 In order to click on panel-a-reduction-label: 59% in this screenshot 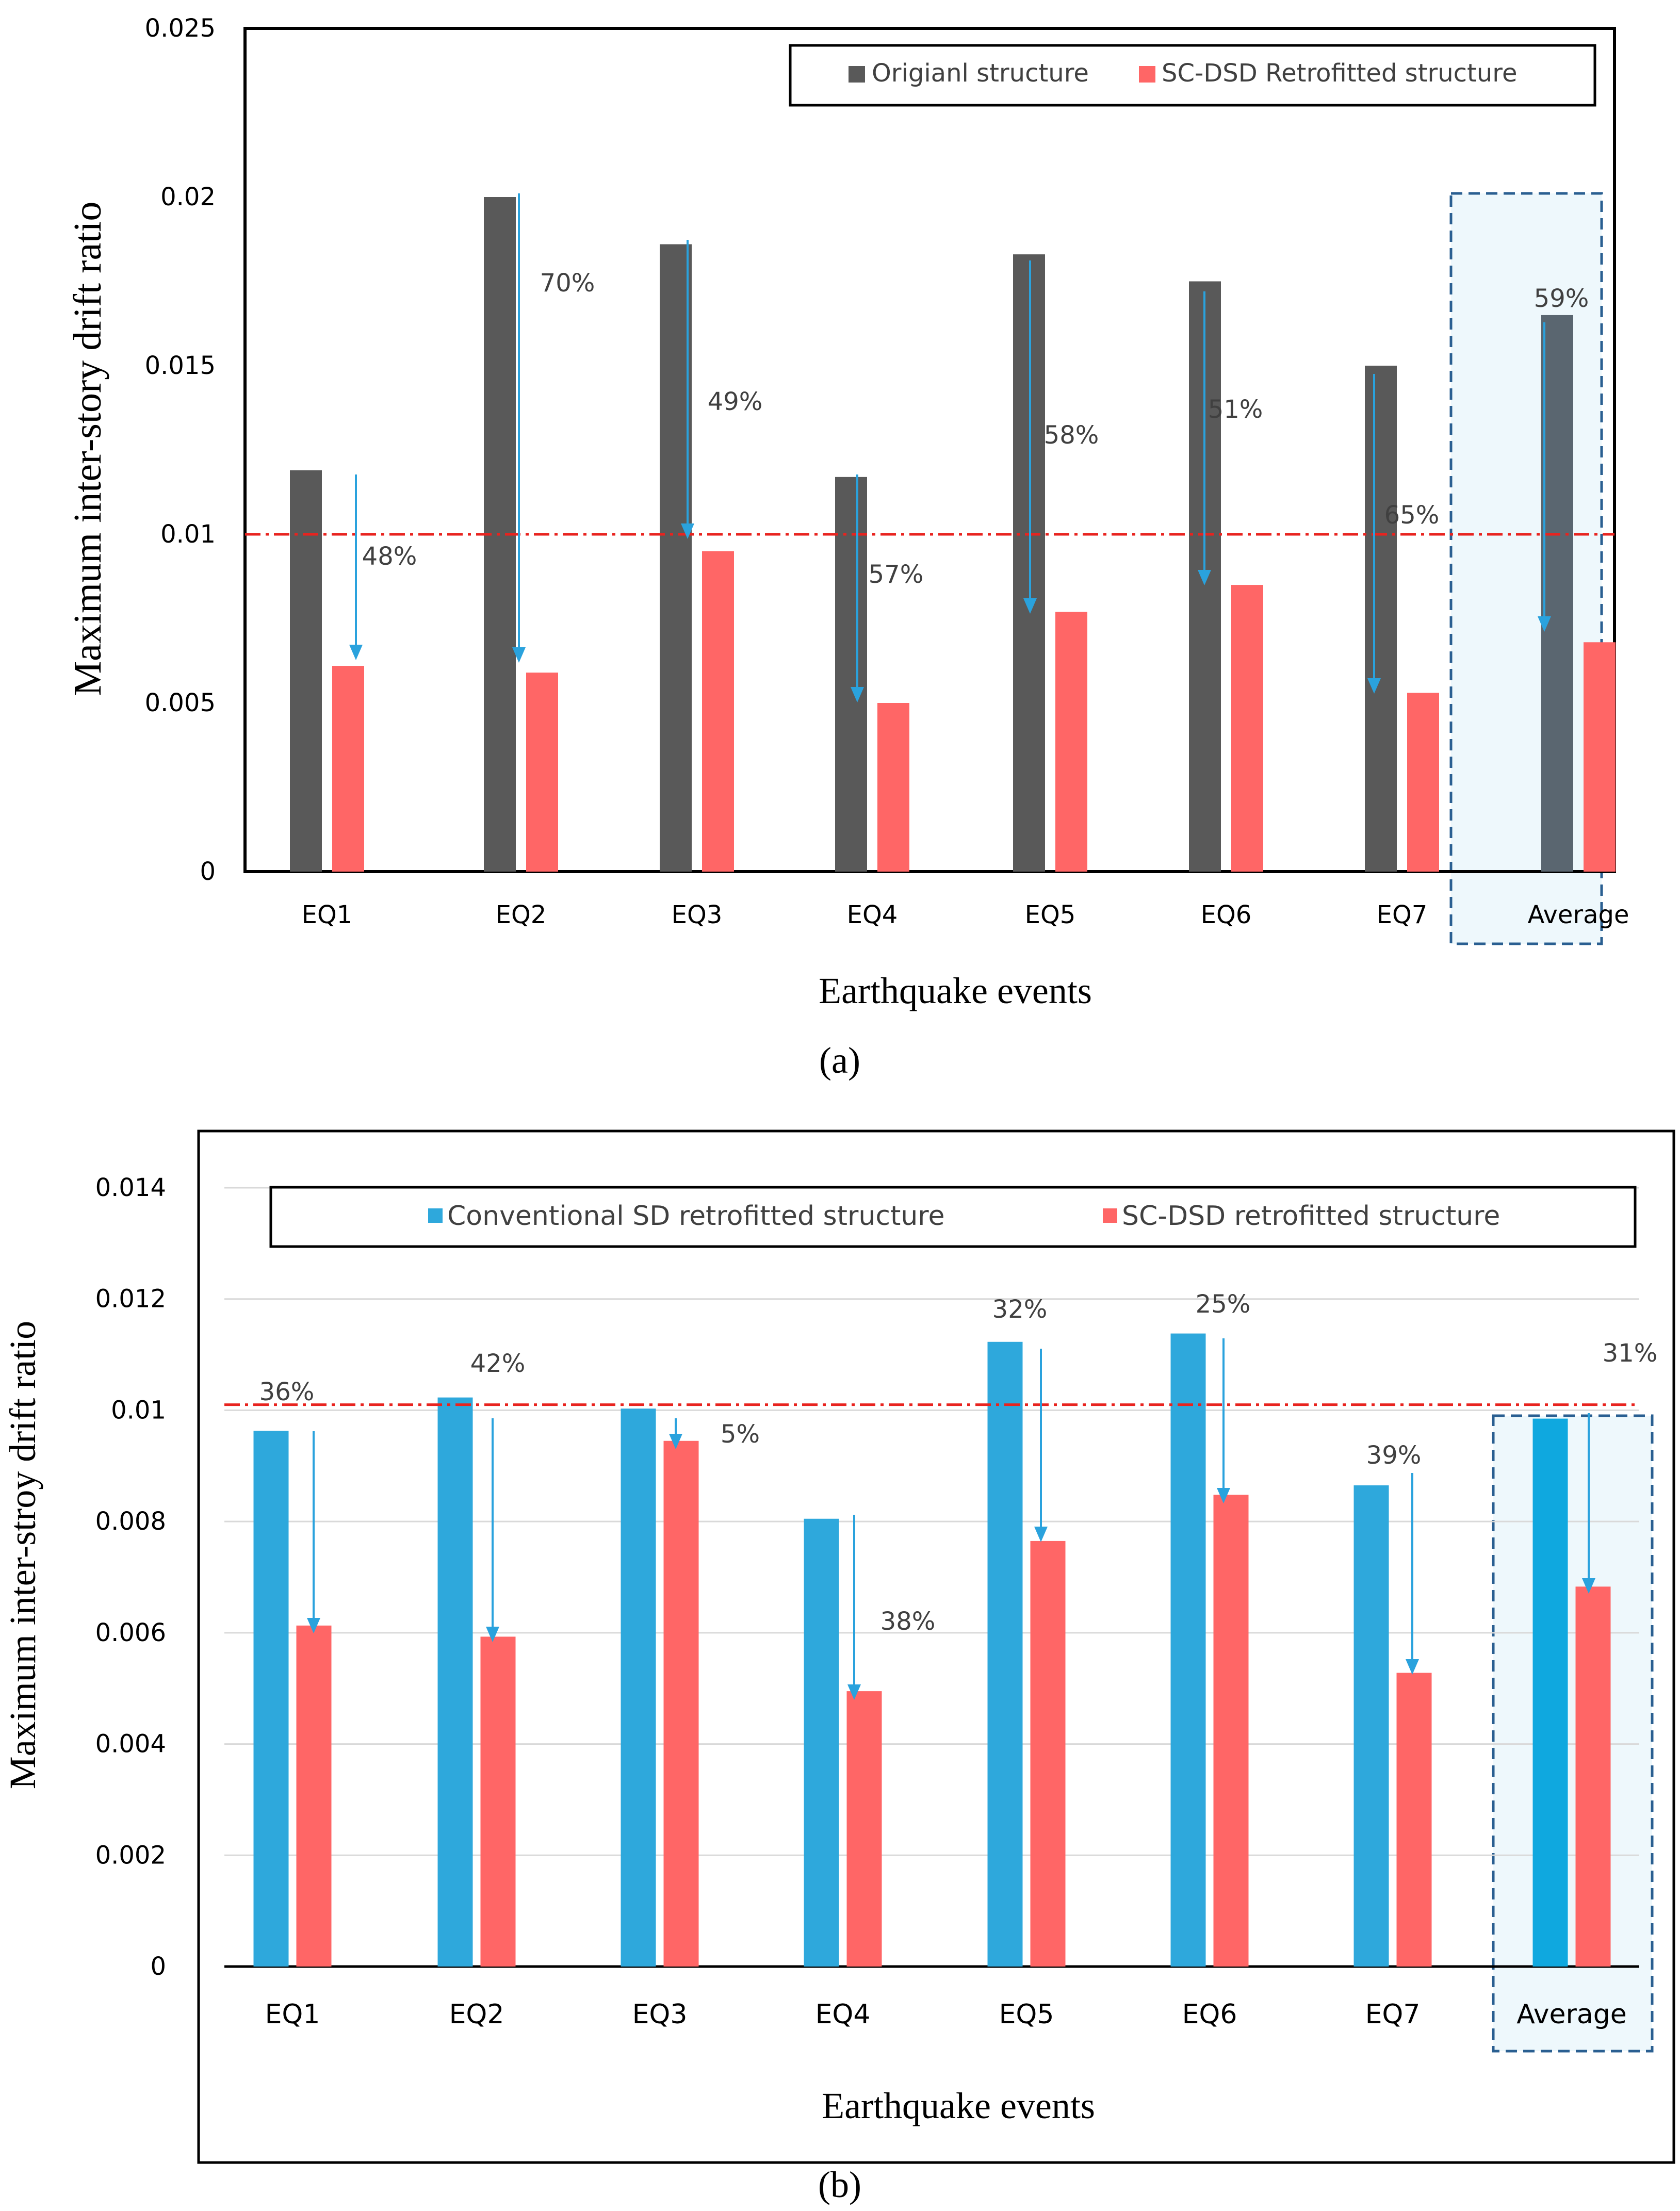, I will do `click(1561, 298)`.